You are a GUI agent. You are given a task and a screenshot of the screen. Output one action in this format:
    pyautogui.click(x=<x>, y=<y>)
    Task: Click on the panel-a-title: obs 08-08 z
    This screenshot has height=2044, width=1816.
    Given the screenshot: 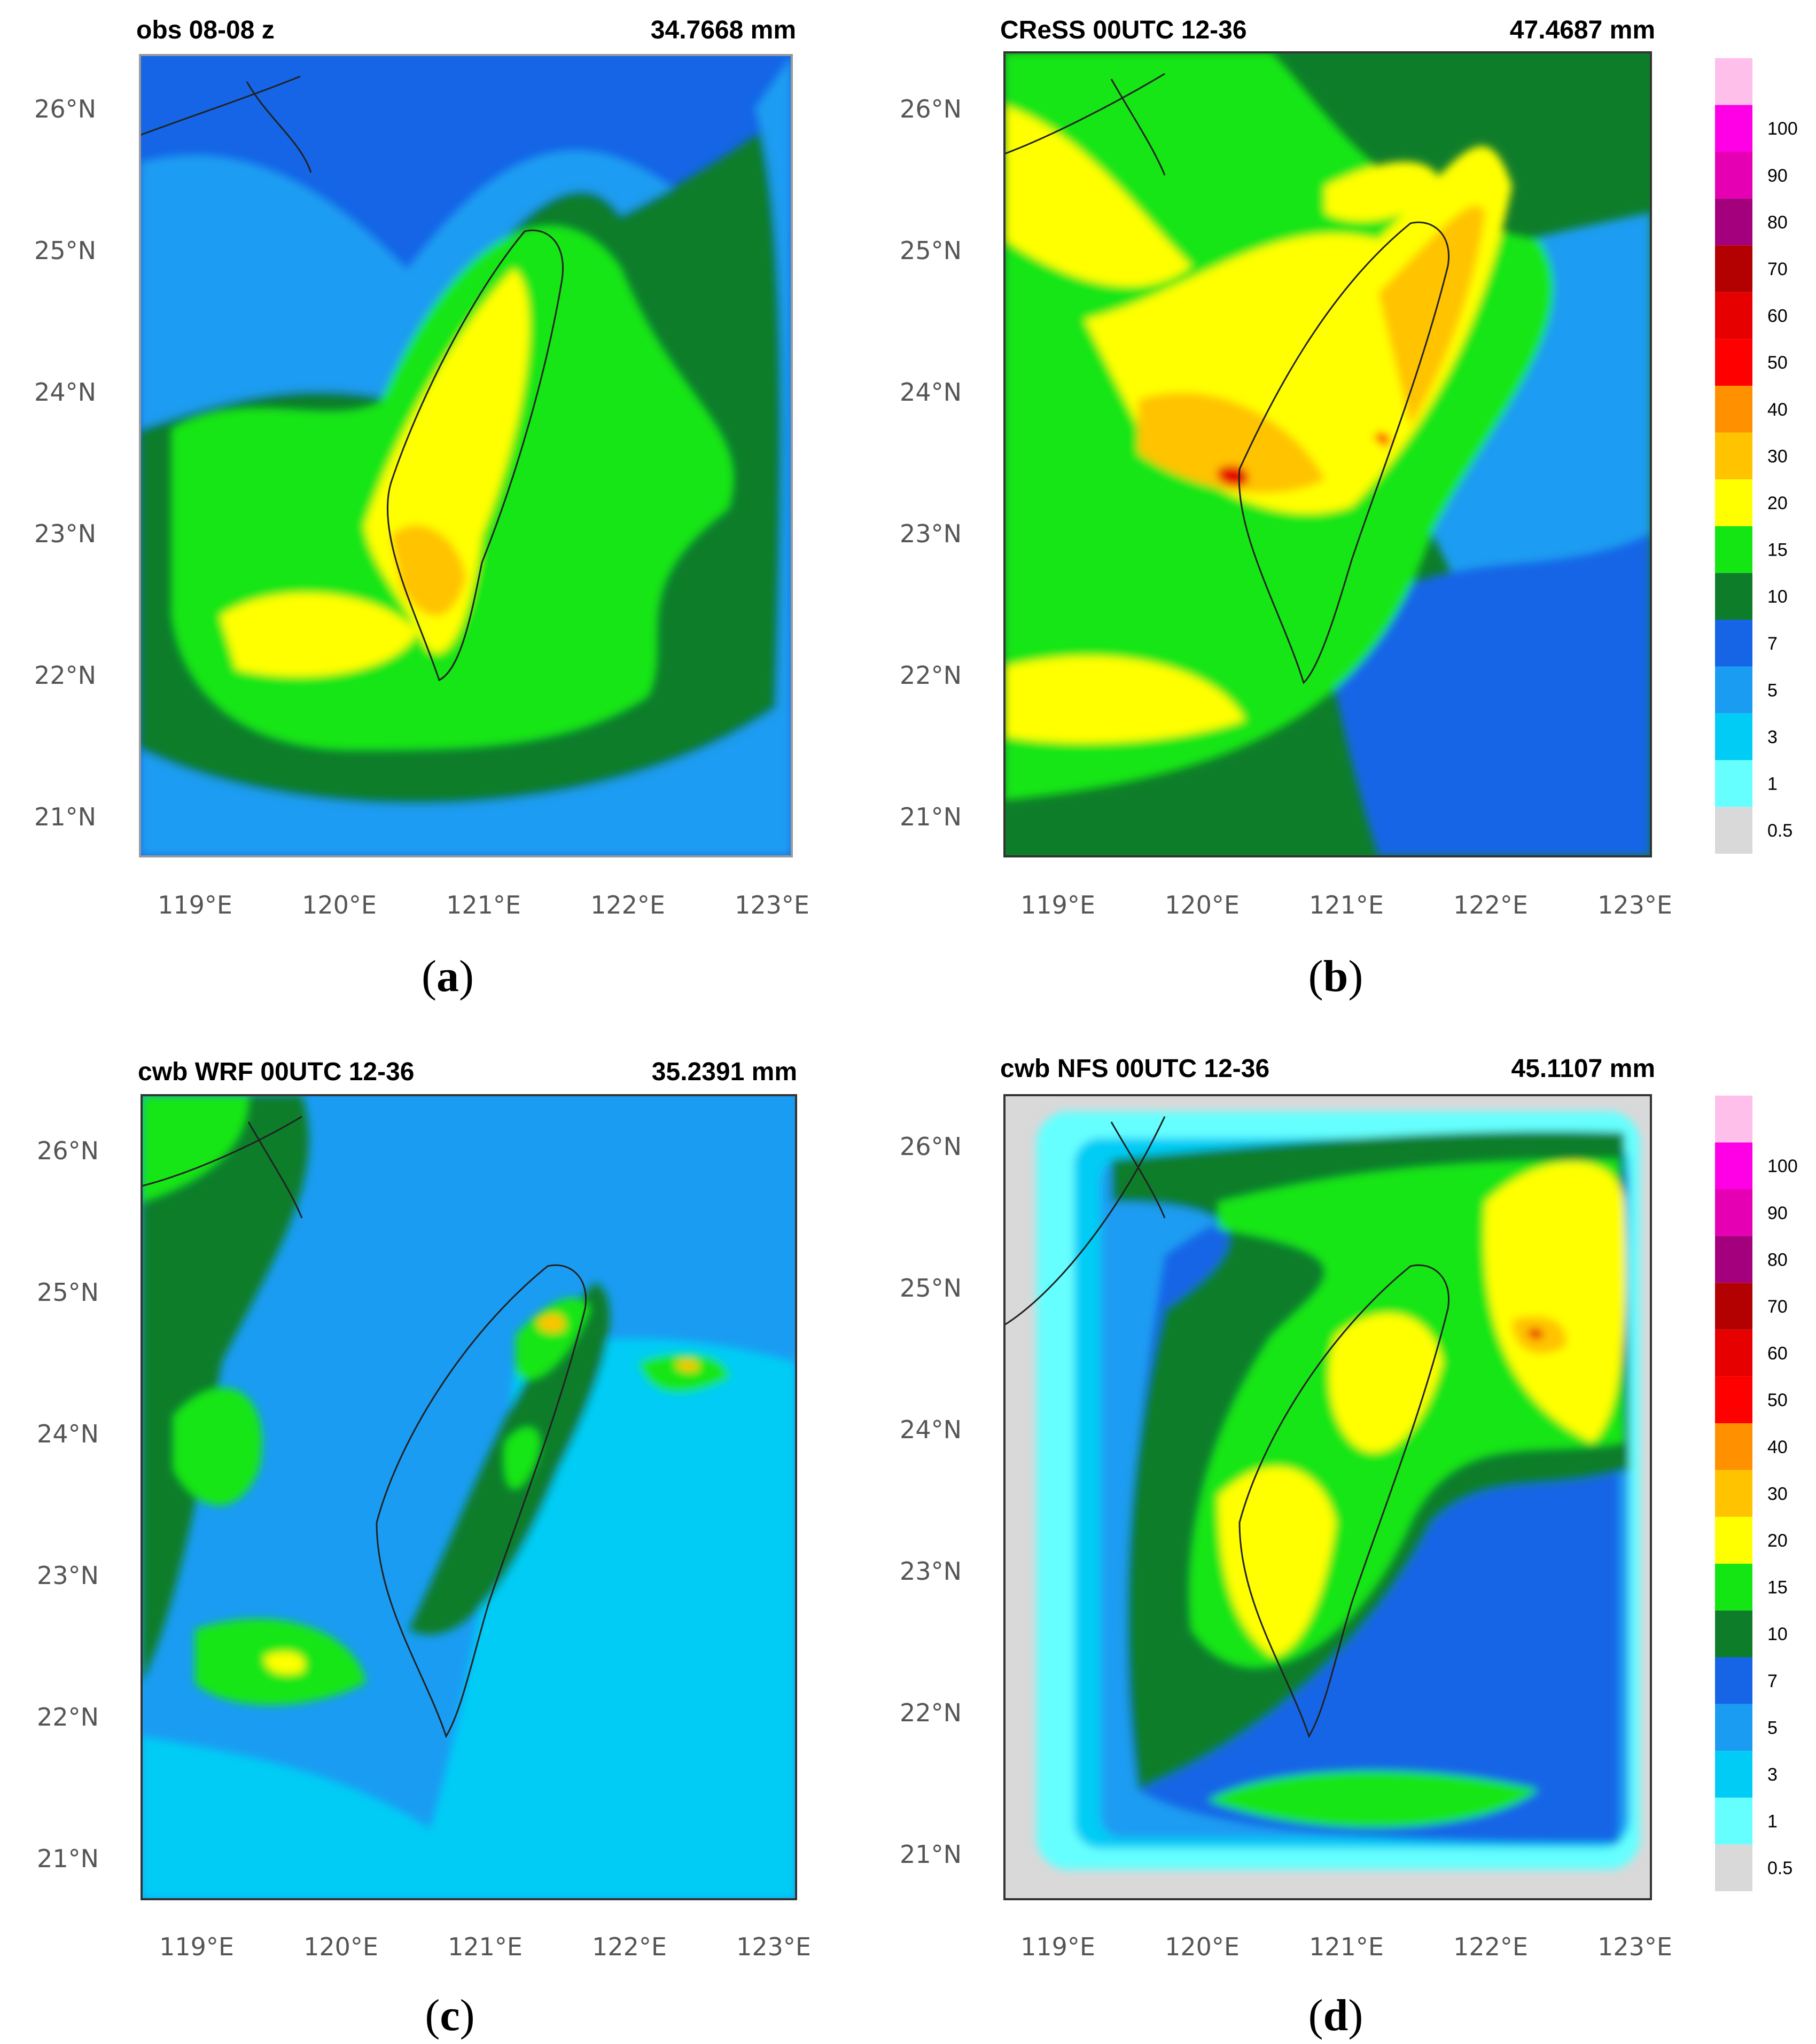 What is the action you would take?
    pyautogui.click(x=205, y=30)
    